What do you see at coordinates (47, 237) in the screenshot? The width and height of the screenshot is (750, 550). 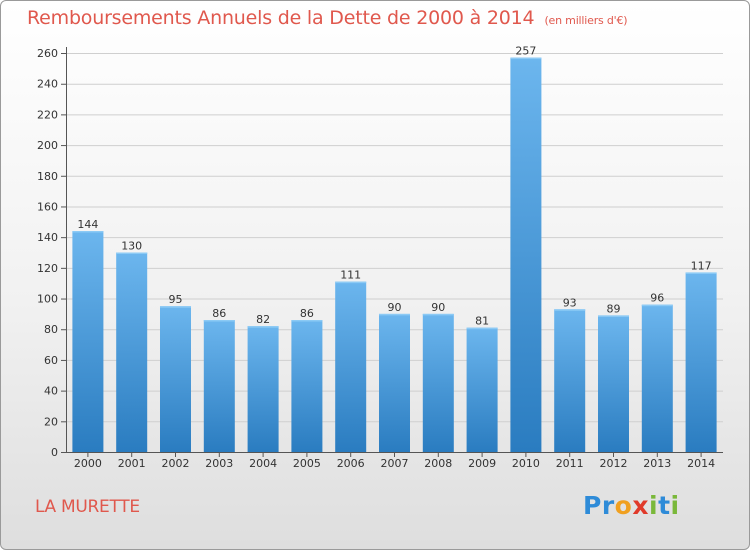 I see `y-tick-label: 140` at bounding box center [47, 237].